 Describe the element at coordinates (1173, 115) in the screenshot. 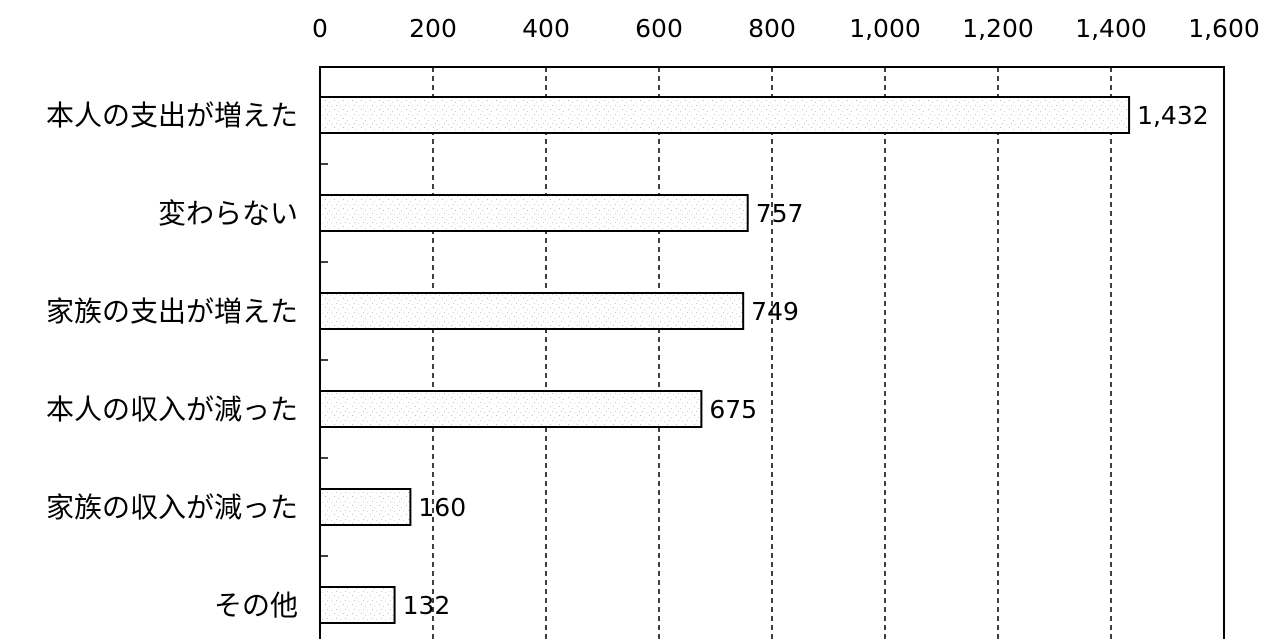

I see `data-label: 1,432` at that location.